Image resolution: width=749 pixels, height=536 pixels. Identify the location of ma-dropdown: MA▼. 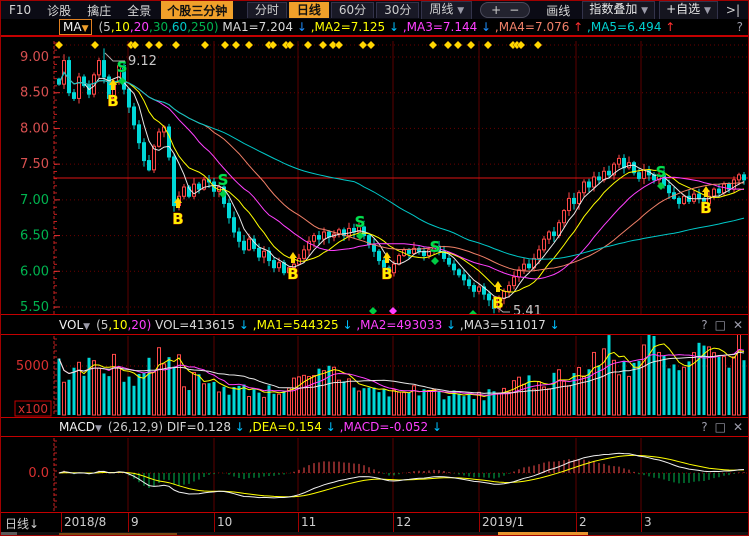
(76, 27).